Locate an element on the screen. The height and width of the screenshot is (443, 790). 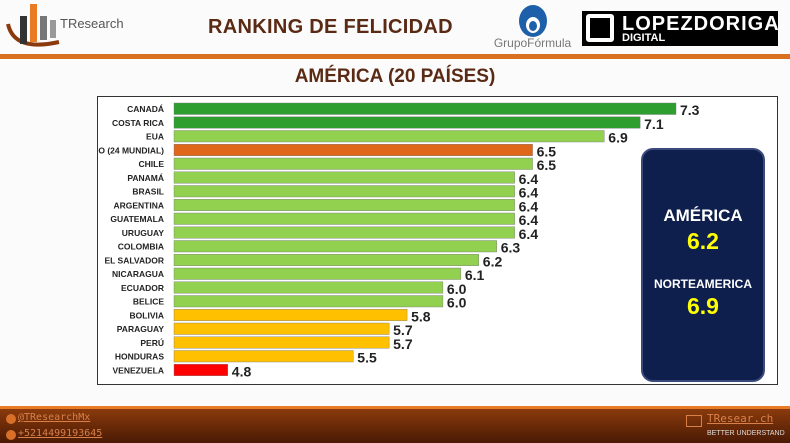
data-label: 5.8 is located at coordinates (421, 316).